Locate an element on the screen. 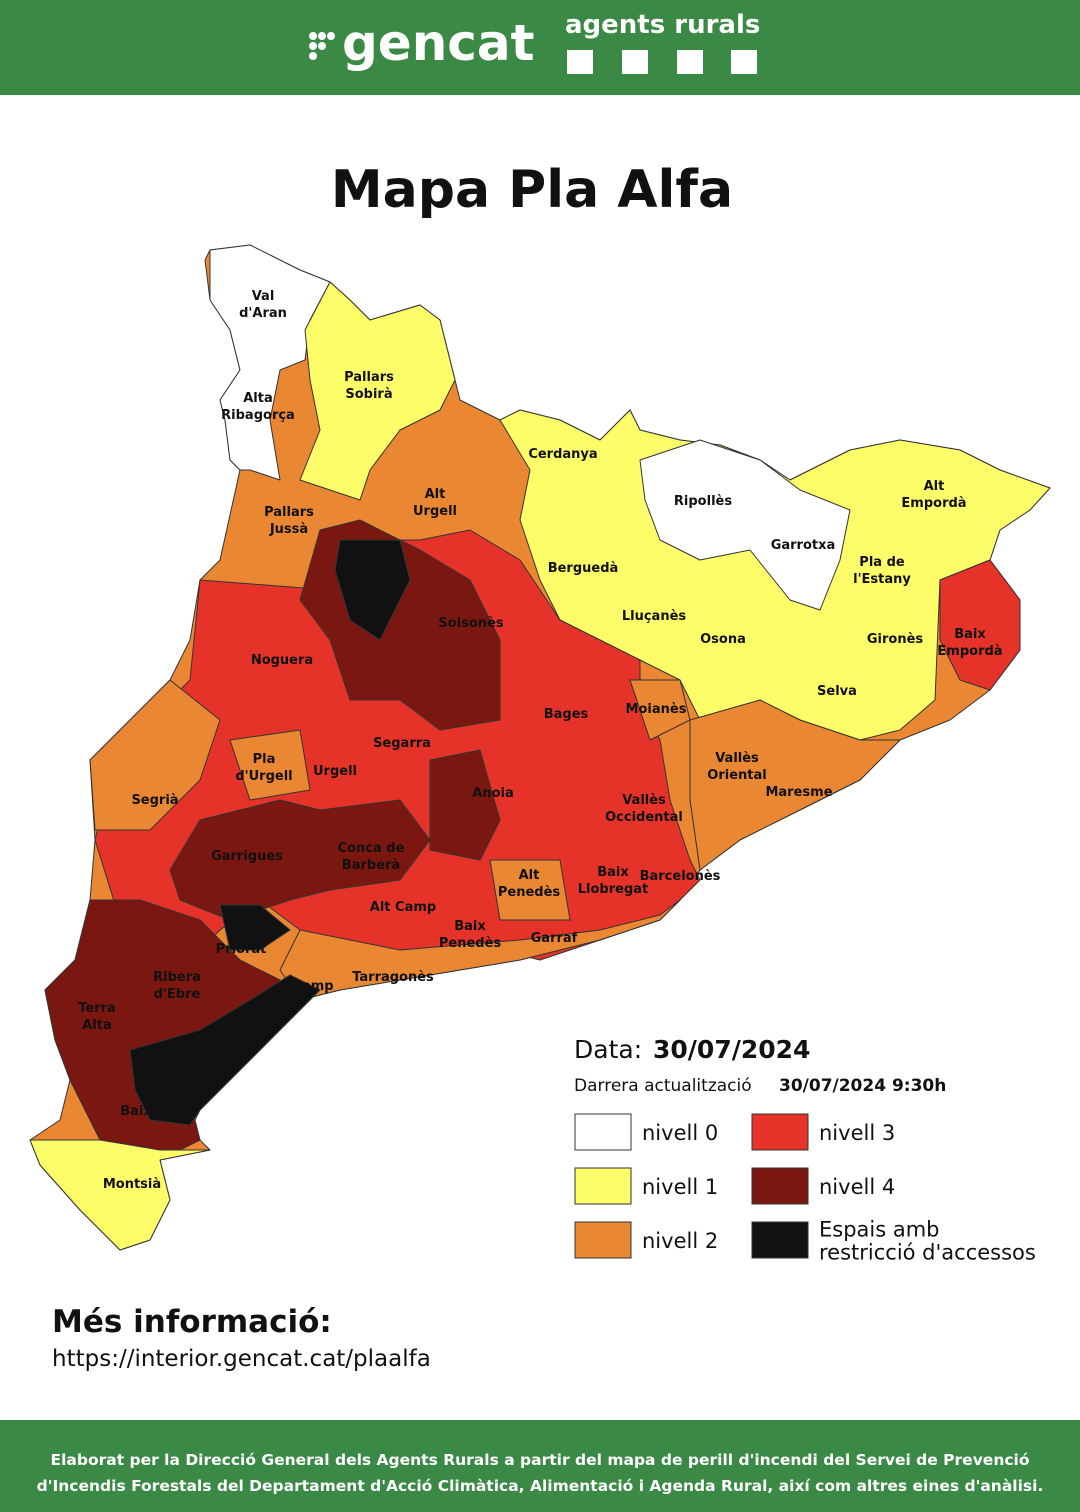  region-label: Barcelonès is located at coordinates (680, 876).